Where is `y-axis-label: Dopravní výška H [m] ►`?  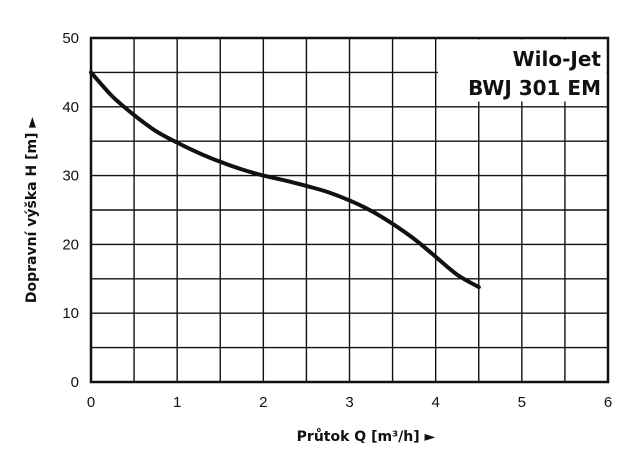
y-axis-label: Dopravní výška H [m] ► is located at coordinates (32, 210).